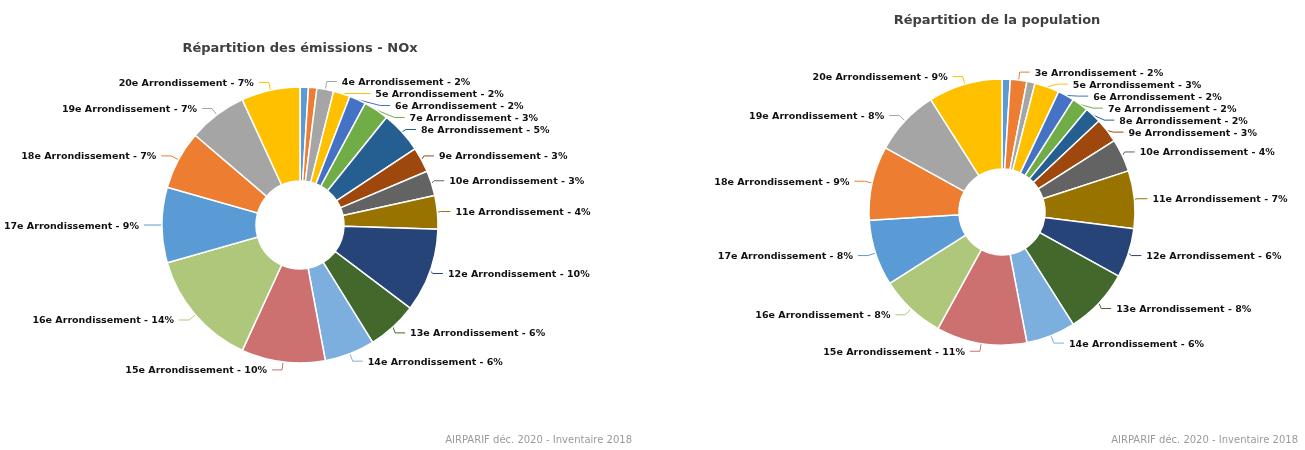  Describe the element at coordinates (103, 320) in the screenshot. I see `slice-label: 16e Arrondissement - 14%` at that location.